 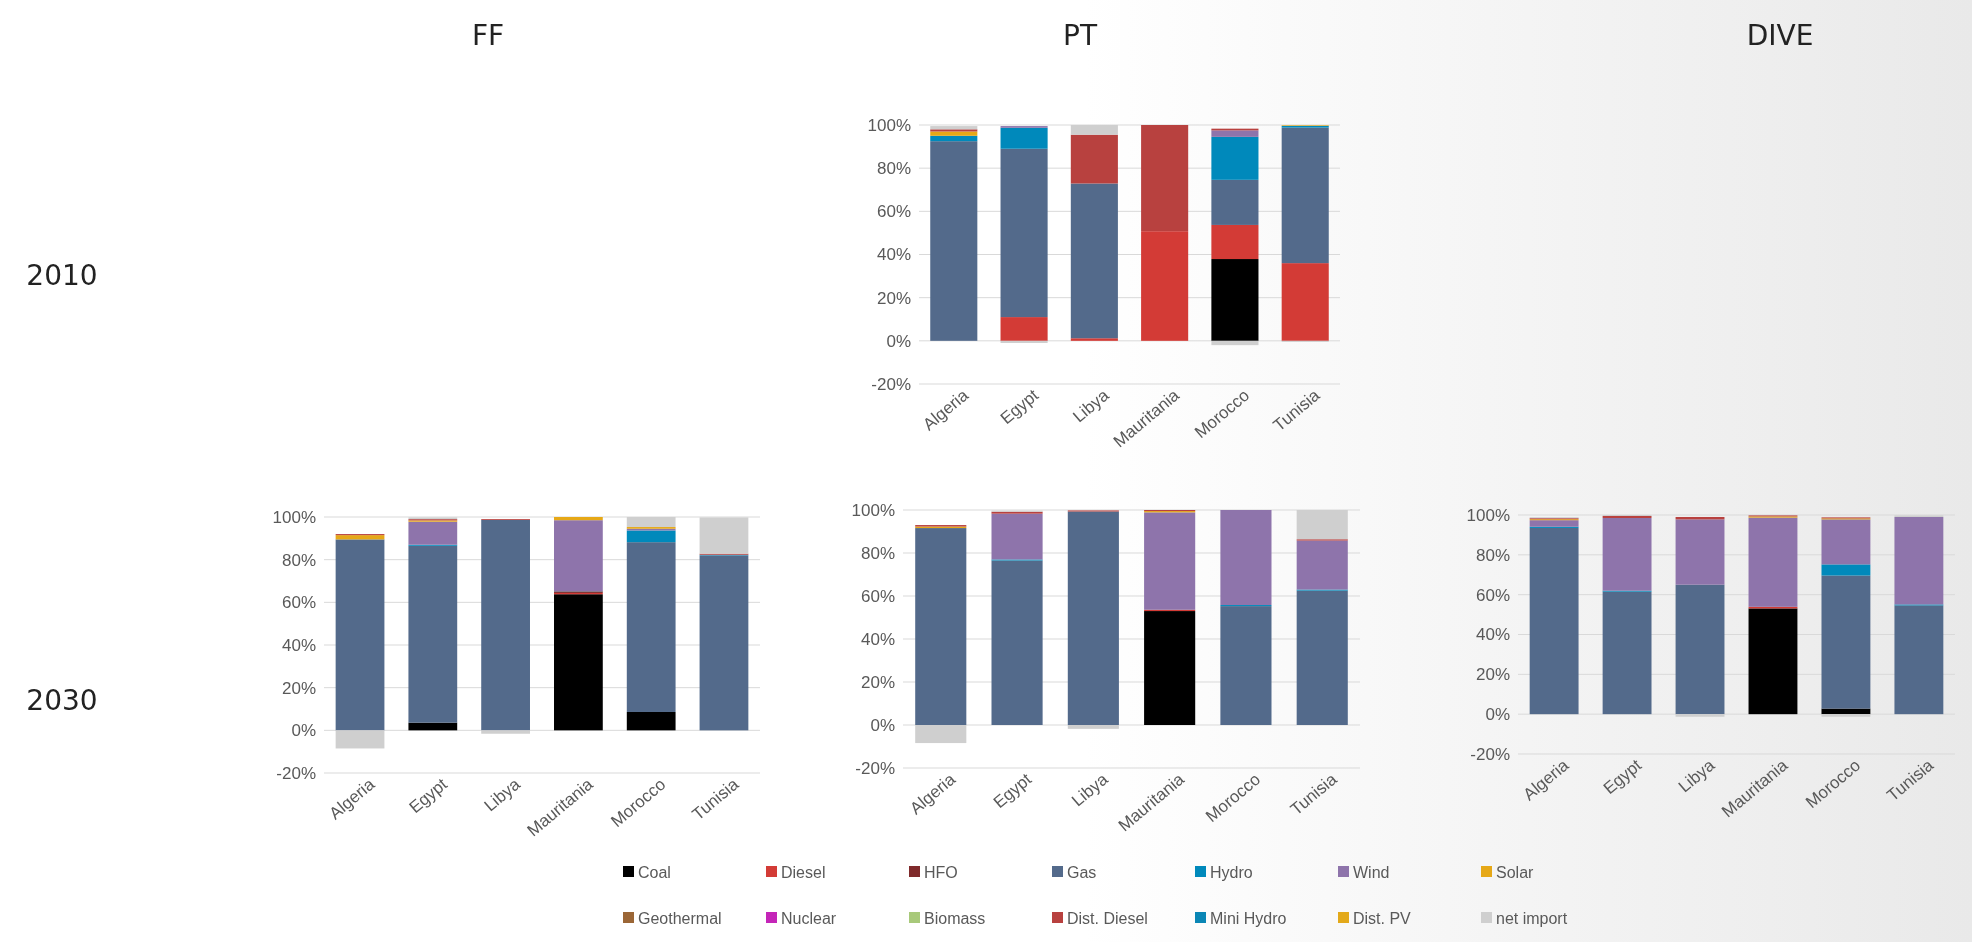 I want to click on text: 2030, so click(x=62, y=700).